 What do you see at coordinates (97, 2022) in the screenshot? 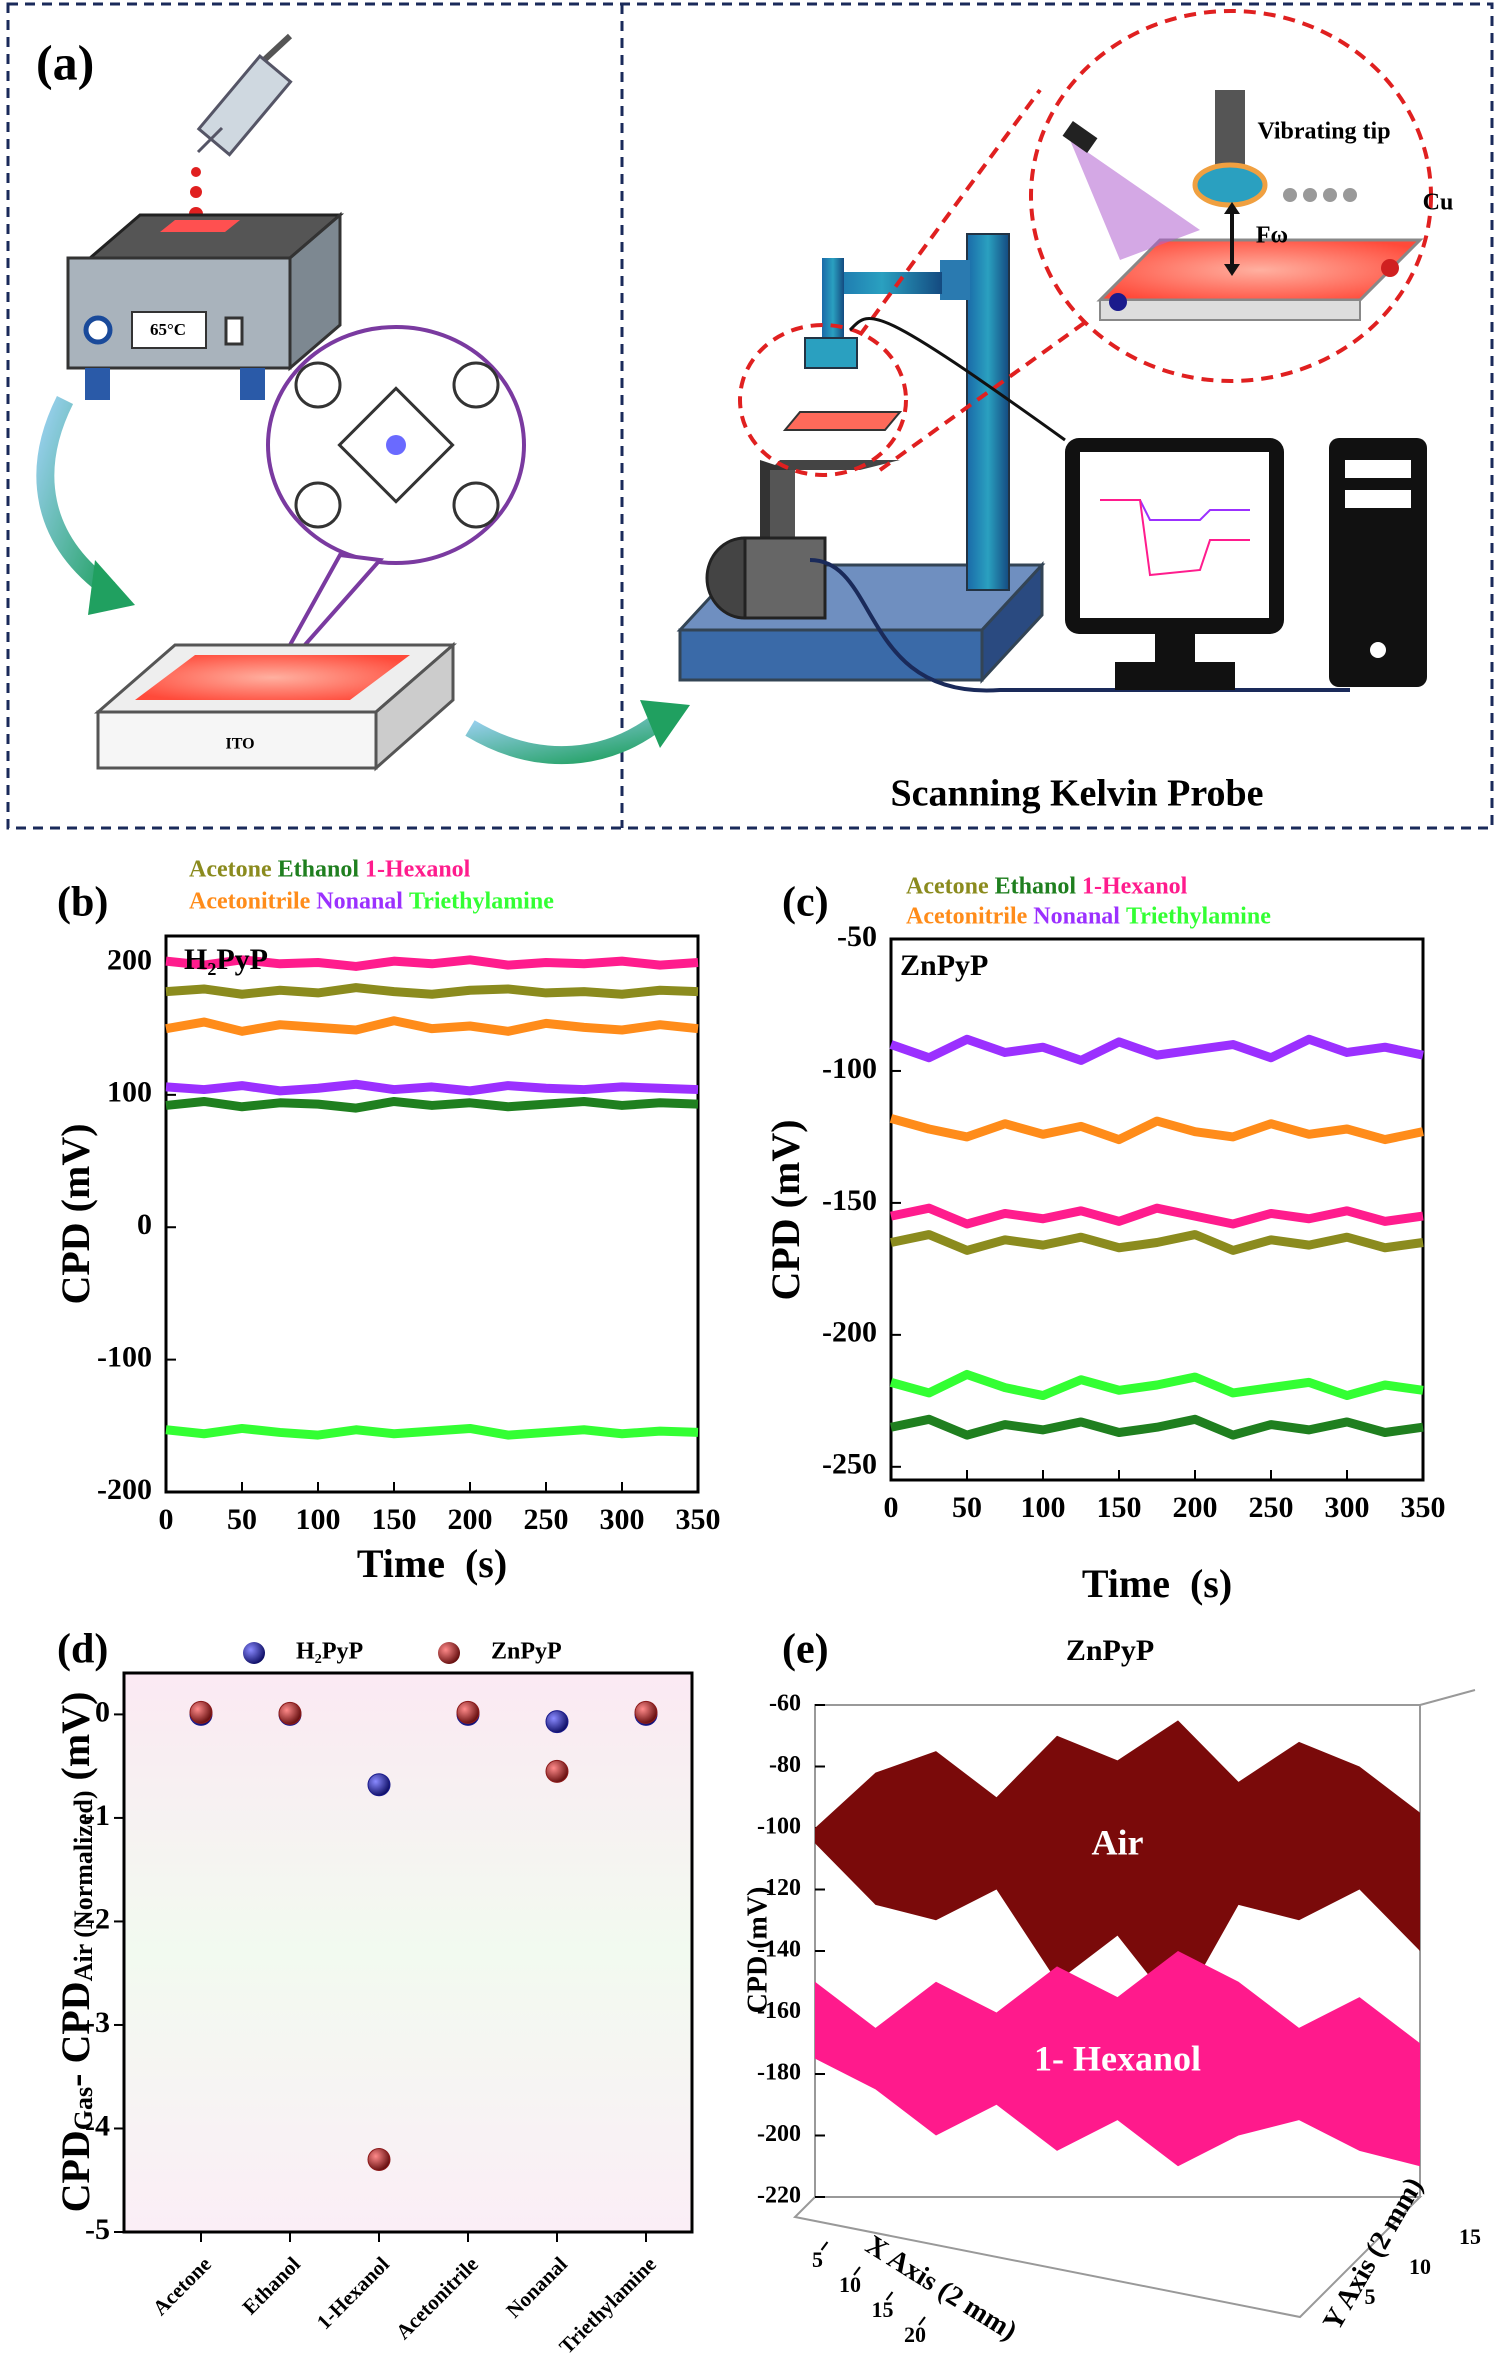
I see `y-tick-label: -3` at bounding box center [97, 2022].